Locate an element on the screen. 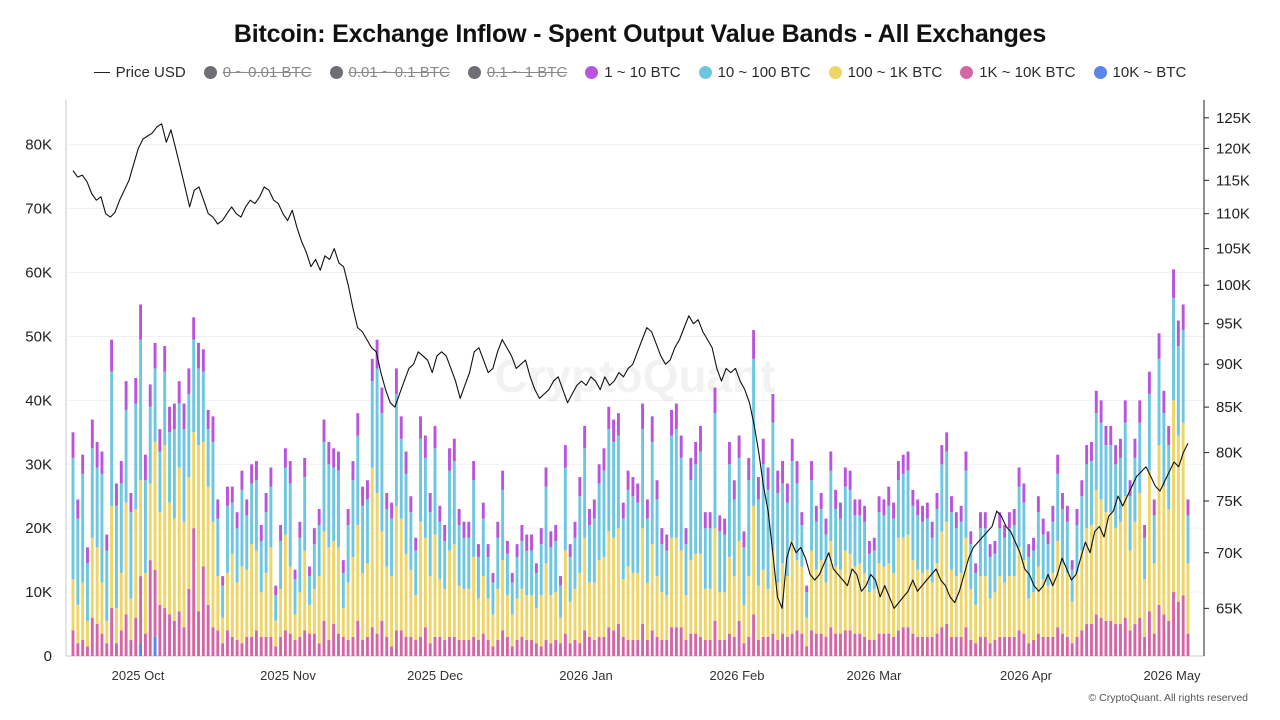 The width and height of the screenshot is (1280, 720). y-left-tick-label: 70K is located at coordinates (38, 209).